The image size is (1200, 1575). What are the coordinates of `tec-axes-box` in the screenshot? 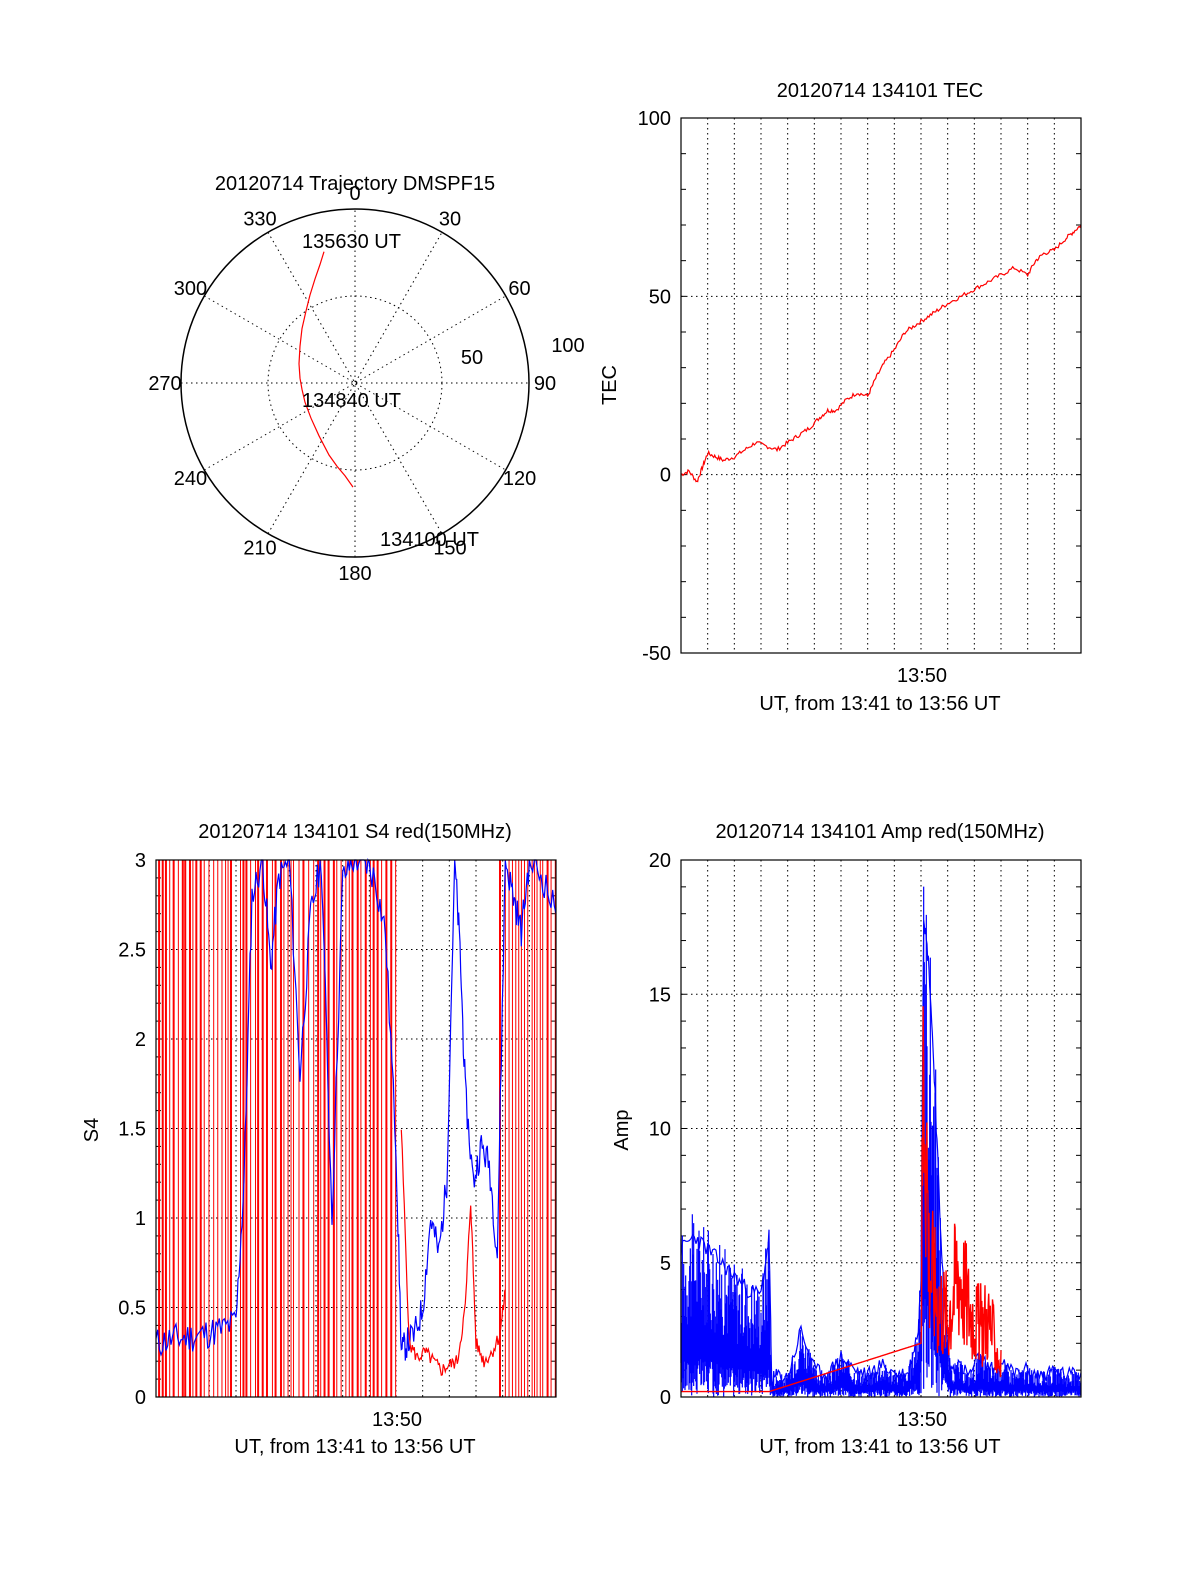 It's located at (881, 385).